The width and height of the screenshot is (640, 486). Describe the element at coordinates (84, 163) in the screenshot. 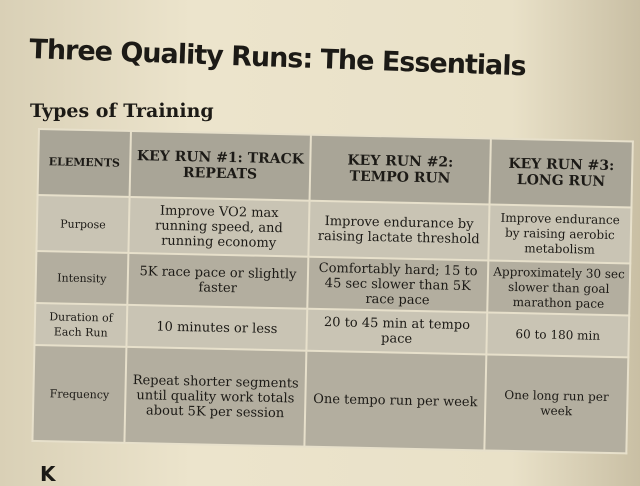

I see `column-header: ELEMENTS` at that location.